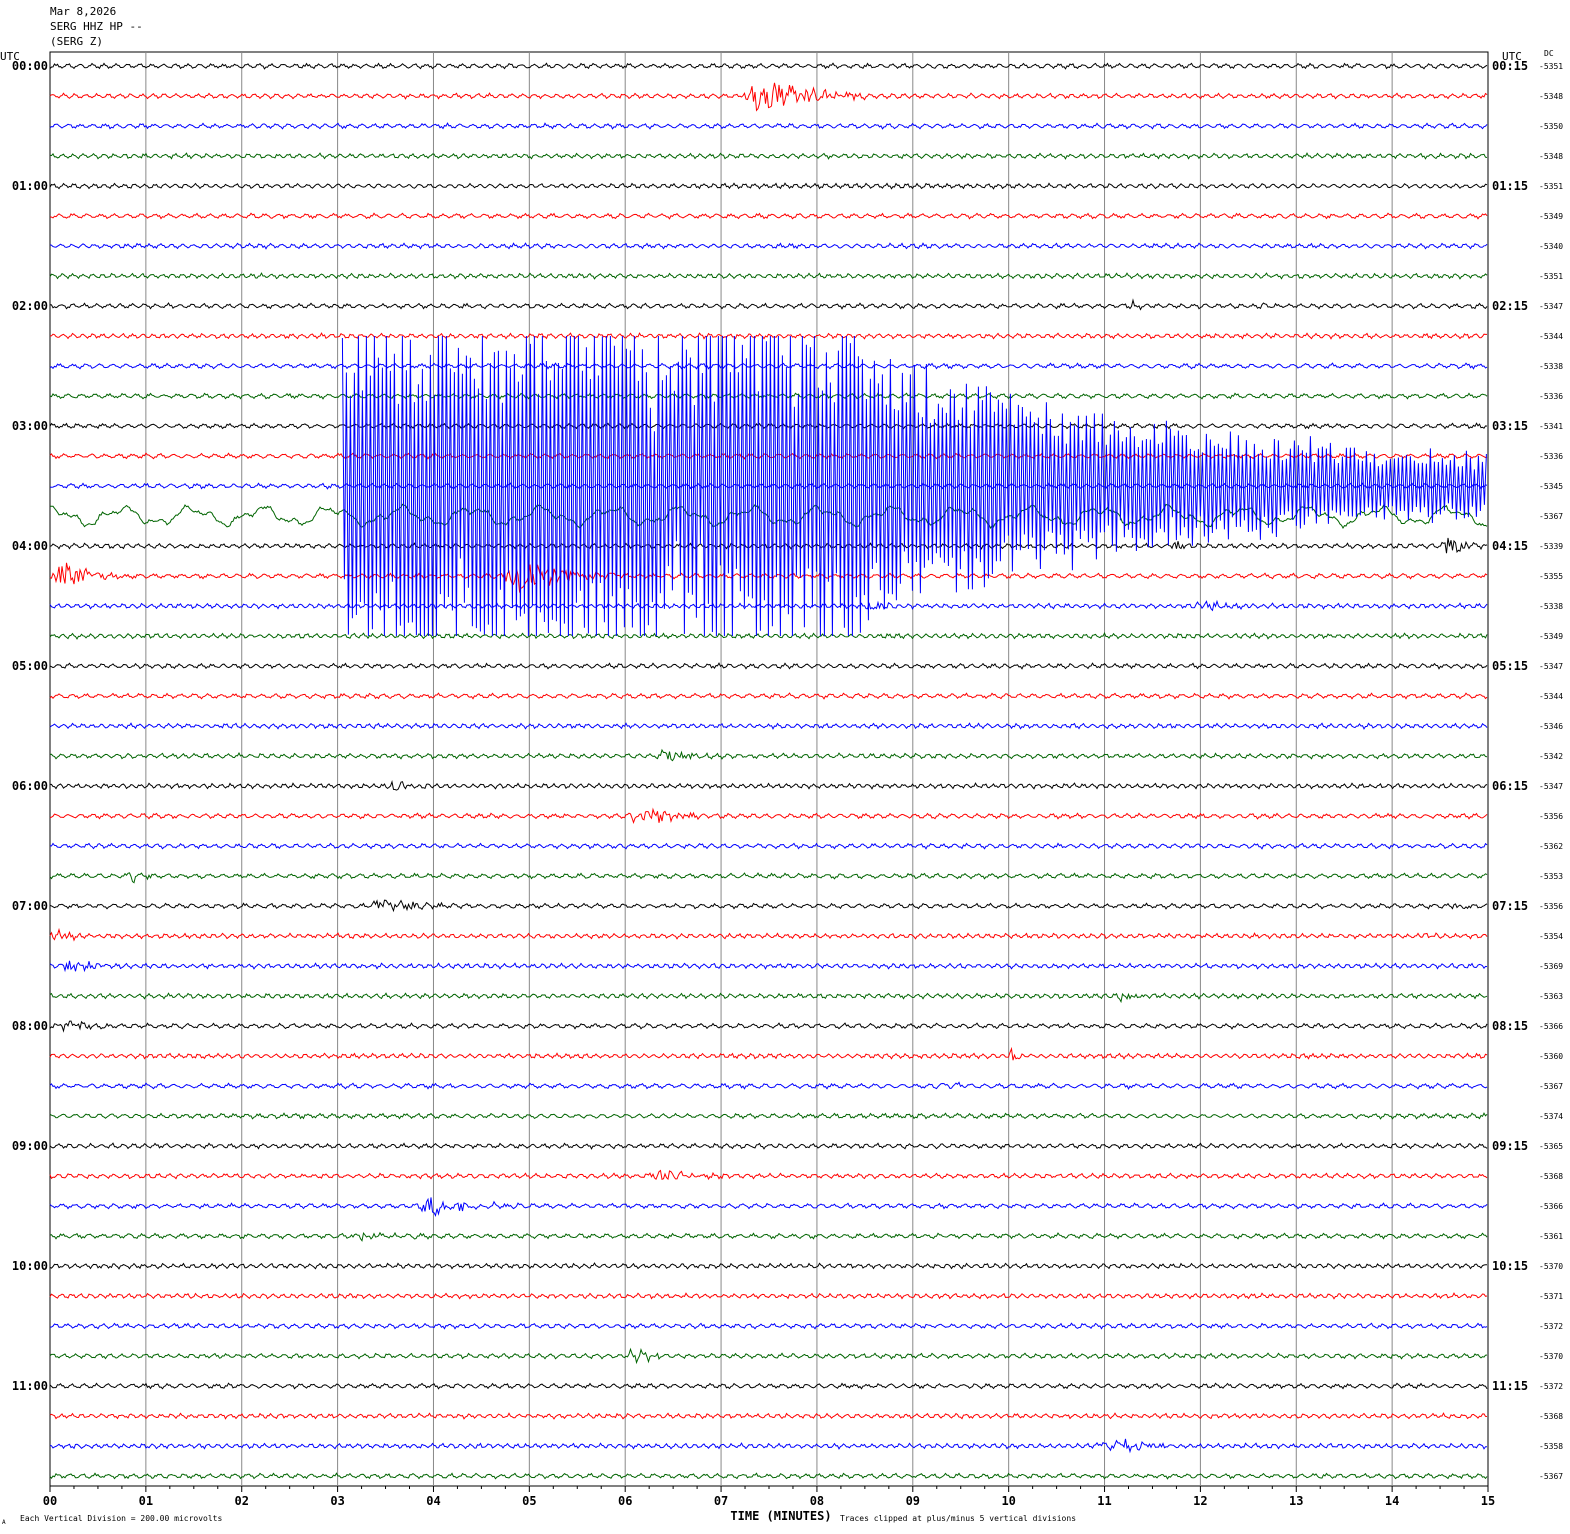 The width and height of the screenshot is (1570, 1534). Describe the element at coordinates (1104, 1501) in the screenshot. I see `x-tick-label: 11` at that location.